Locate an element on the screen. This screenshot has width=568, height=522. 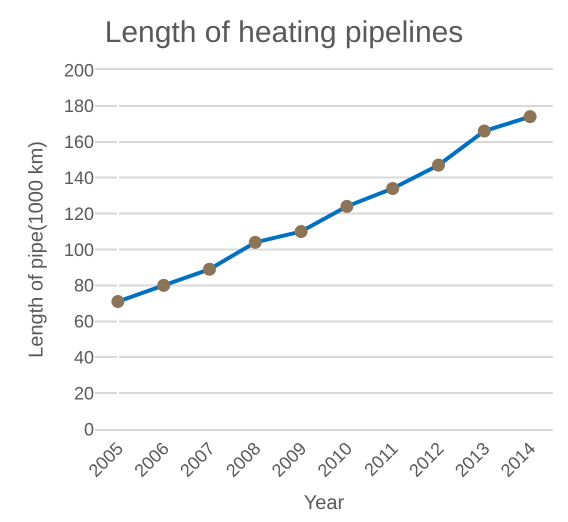
y-tick-label: 160 is located at coordinates (79, 142).